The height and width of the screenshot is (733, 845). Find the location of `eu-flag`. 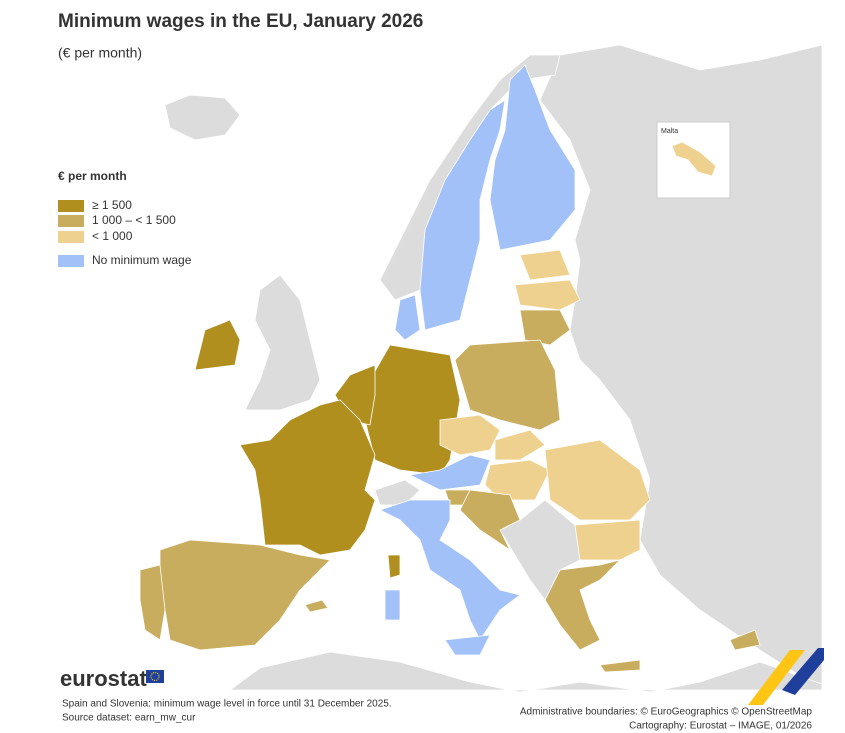

eu-flag is located at coordinates (155, 676).